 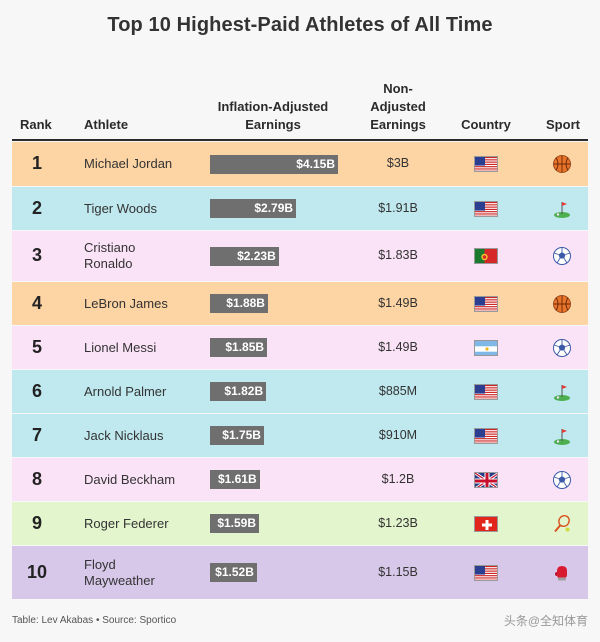 I want to click on portugal-flag-icon, so click(x=486, y=256).